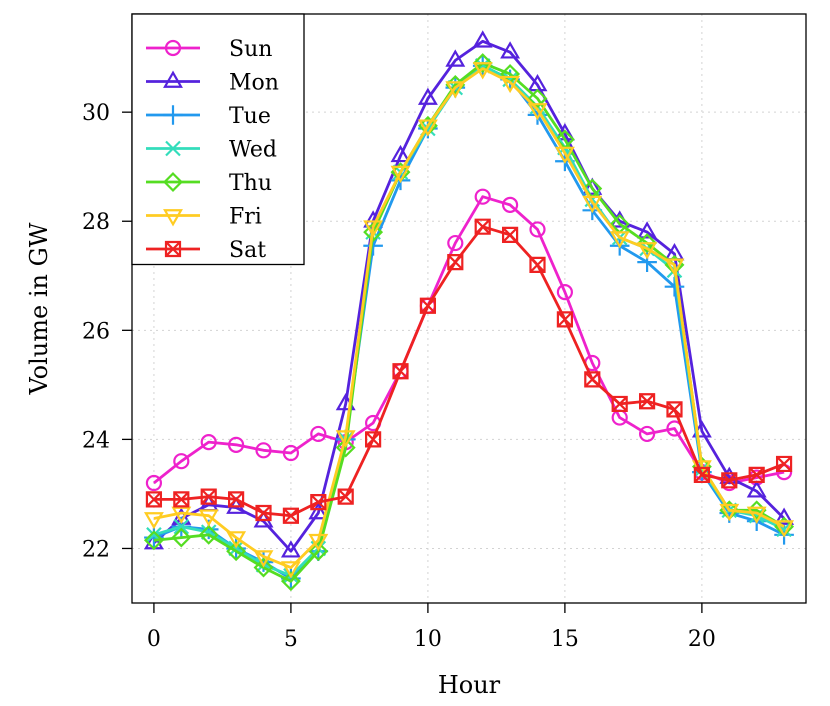  I want to click on legend-item-fri: Fri, so click(204, 217).